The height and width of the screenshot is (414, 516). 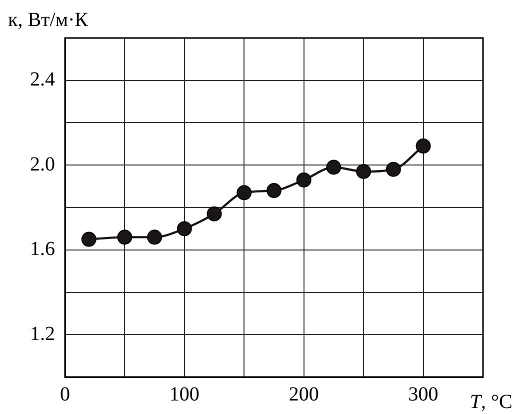 What do you see at coordinates (423, 394) in the screenshot?
I see `x-tick-label: 300` at bounding box center [423, 394].